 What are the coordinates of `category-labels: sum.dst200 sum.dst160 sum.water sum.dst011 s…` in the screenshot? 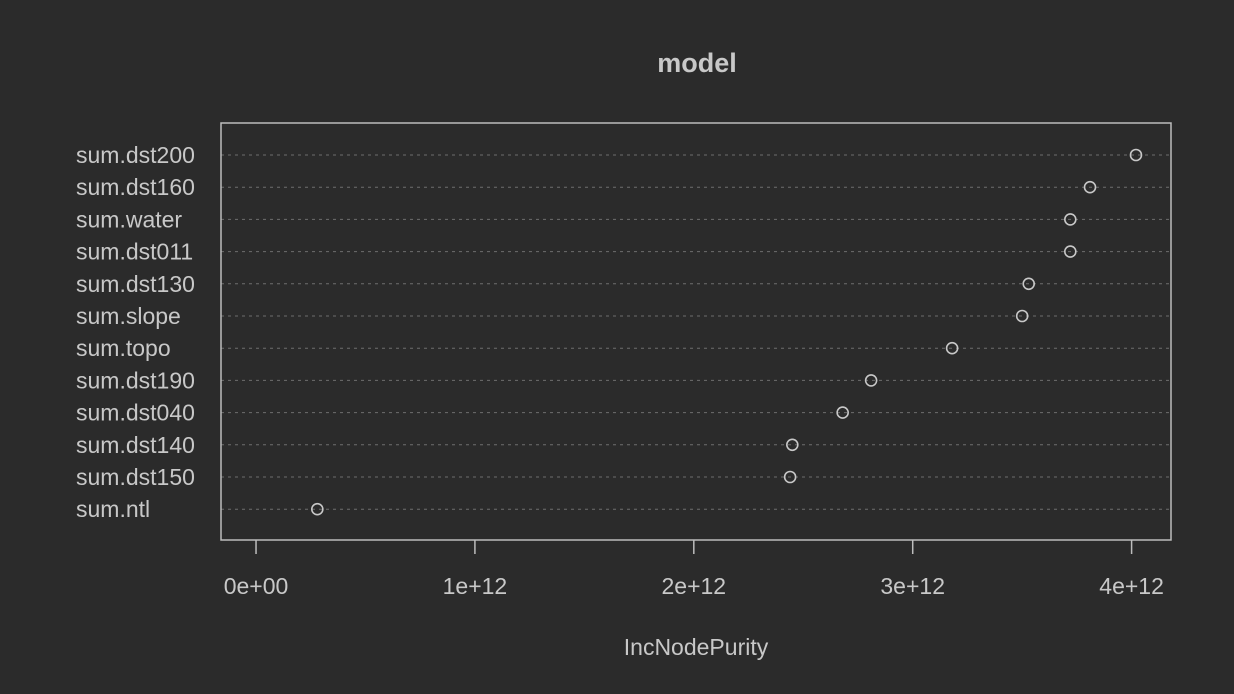 It's located at (135, 332).